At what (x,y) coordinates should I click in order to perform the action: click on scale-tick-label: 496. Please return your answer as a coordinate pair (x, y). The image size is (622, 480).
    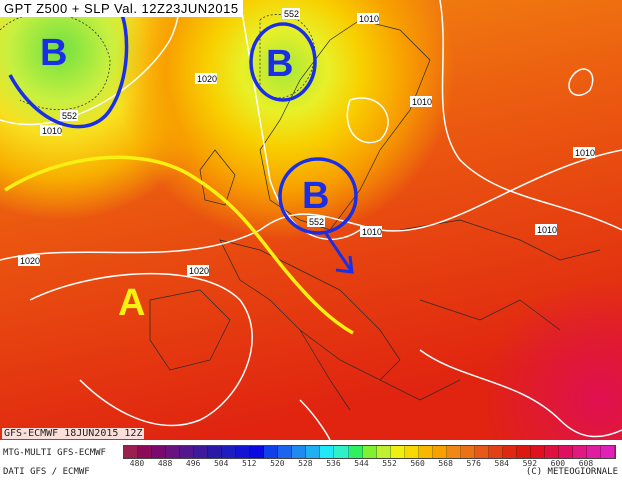
    Looking at the image, I should click on (193, 463).